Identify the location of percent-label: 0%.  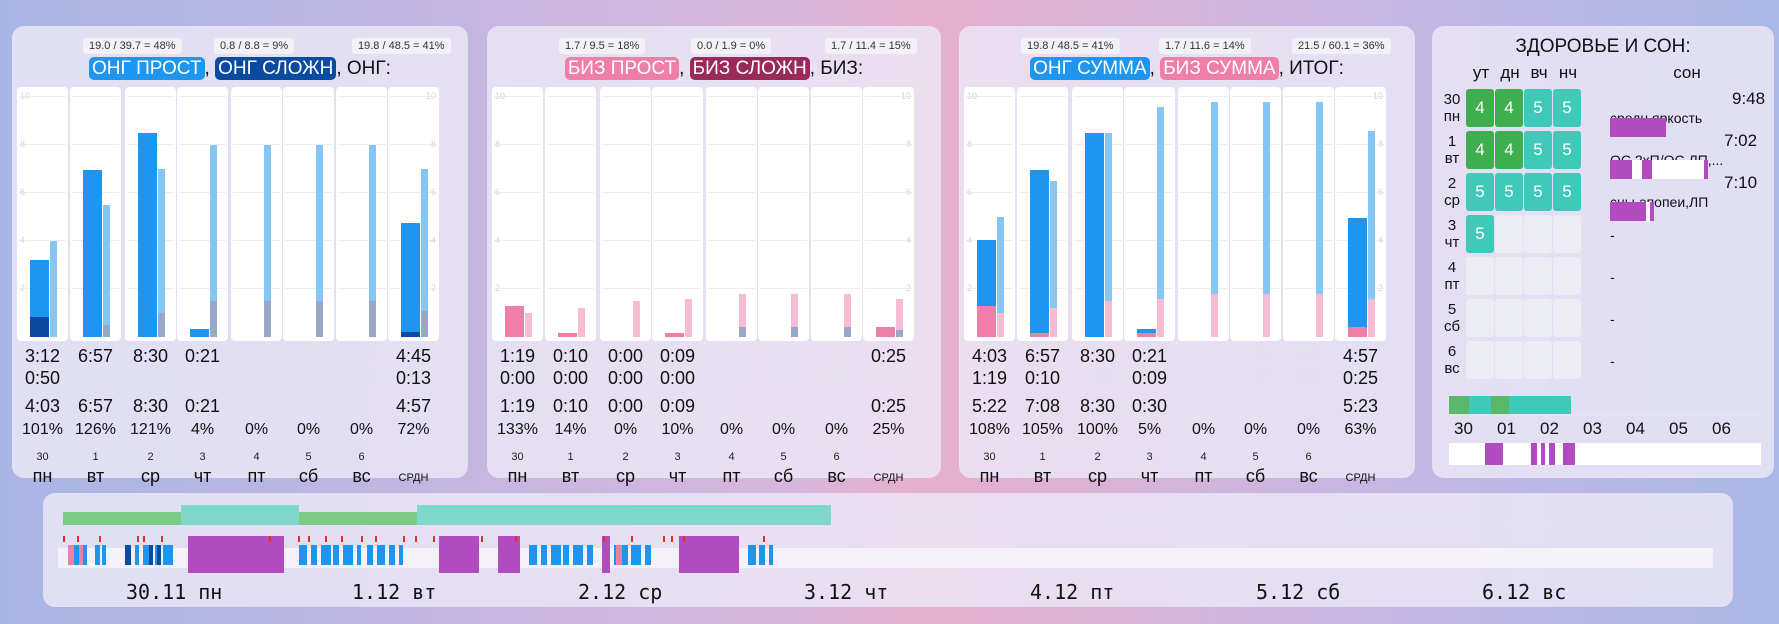
(1308, 429).